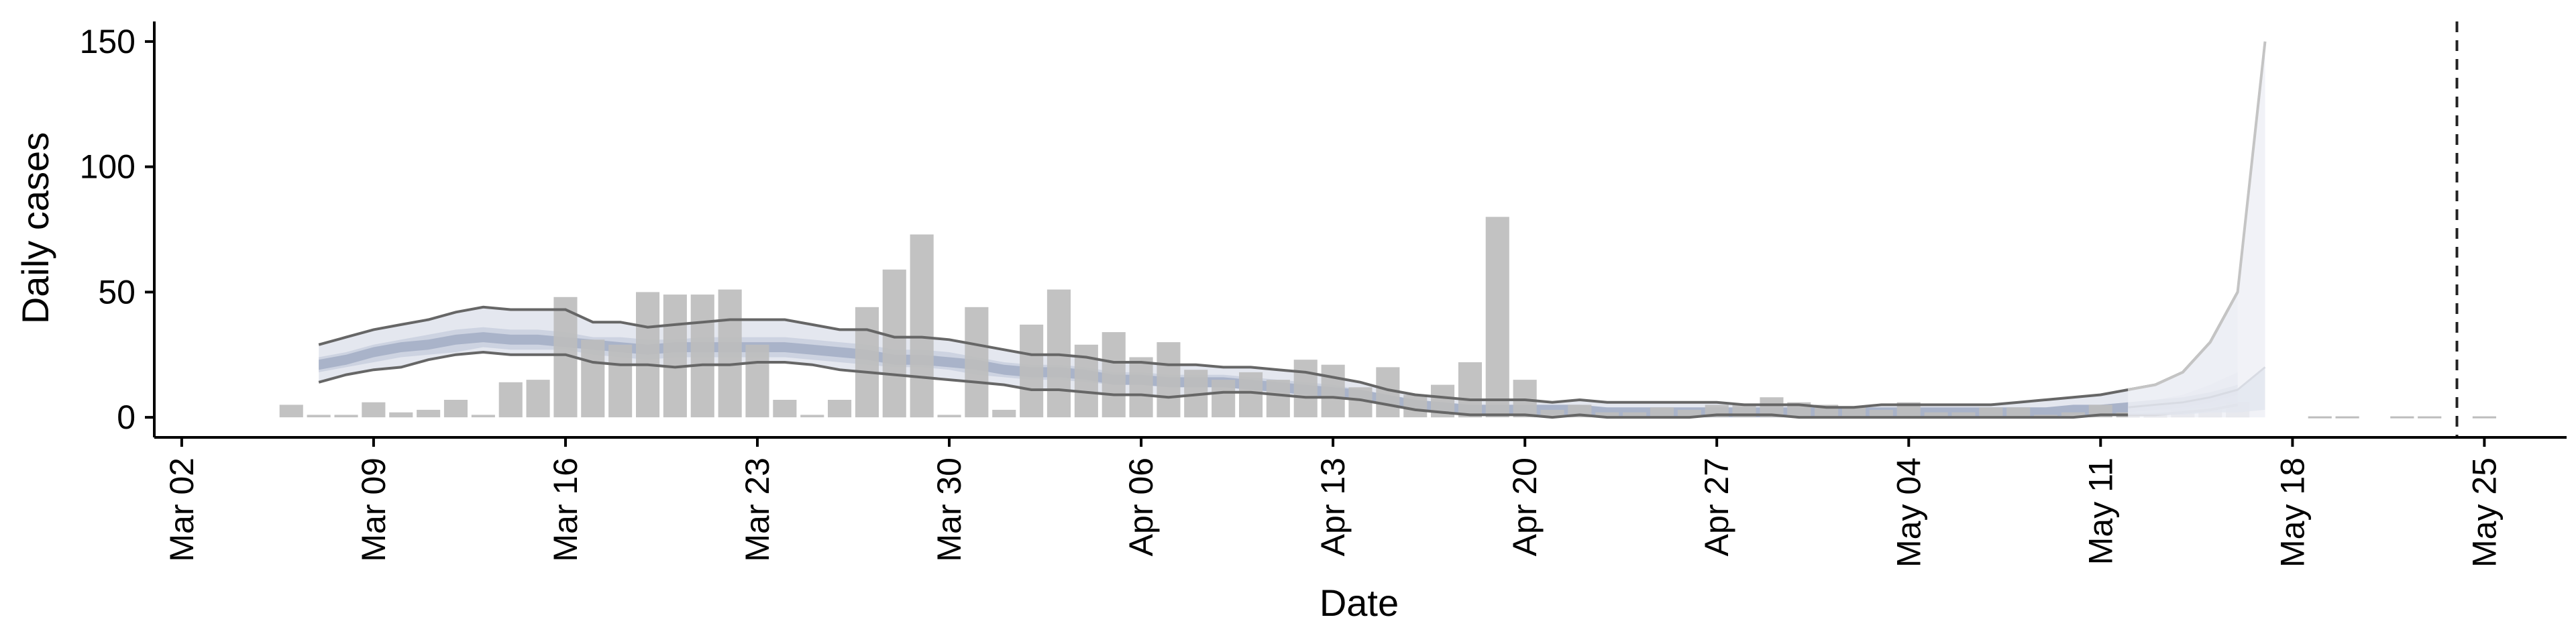  Describe the element at coordinates (1908, 513) in the screenshot. I see `x-tick-label: May 04` at that location.